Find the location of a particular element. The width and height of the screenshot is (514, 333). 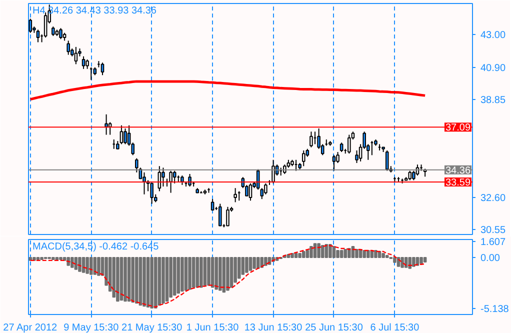

x-tick-label: 25 Jun 15:30 is located at coordinates (334, 327).